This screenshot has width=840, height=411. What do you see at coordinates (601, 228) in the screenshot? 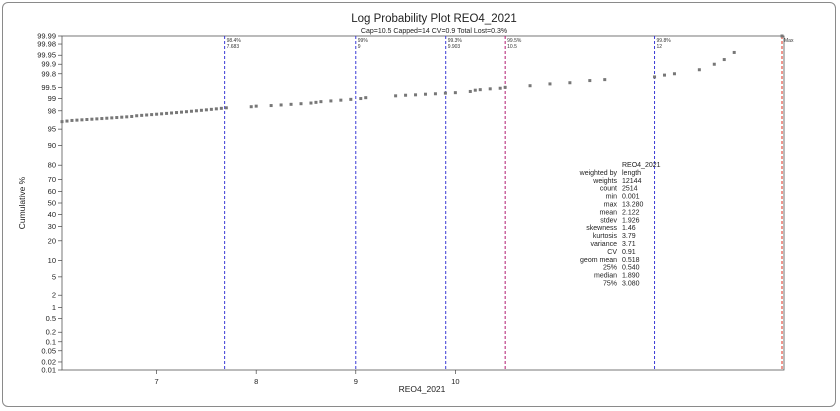
I see `stat-key: skewness` at bounding box center [601, 228].